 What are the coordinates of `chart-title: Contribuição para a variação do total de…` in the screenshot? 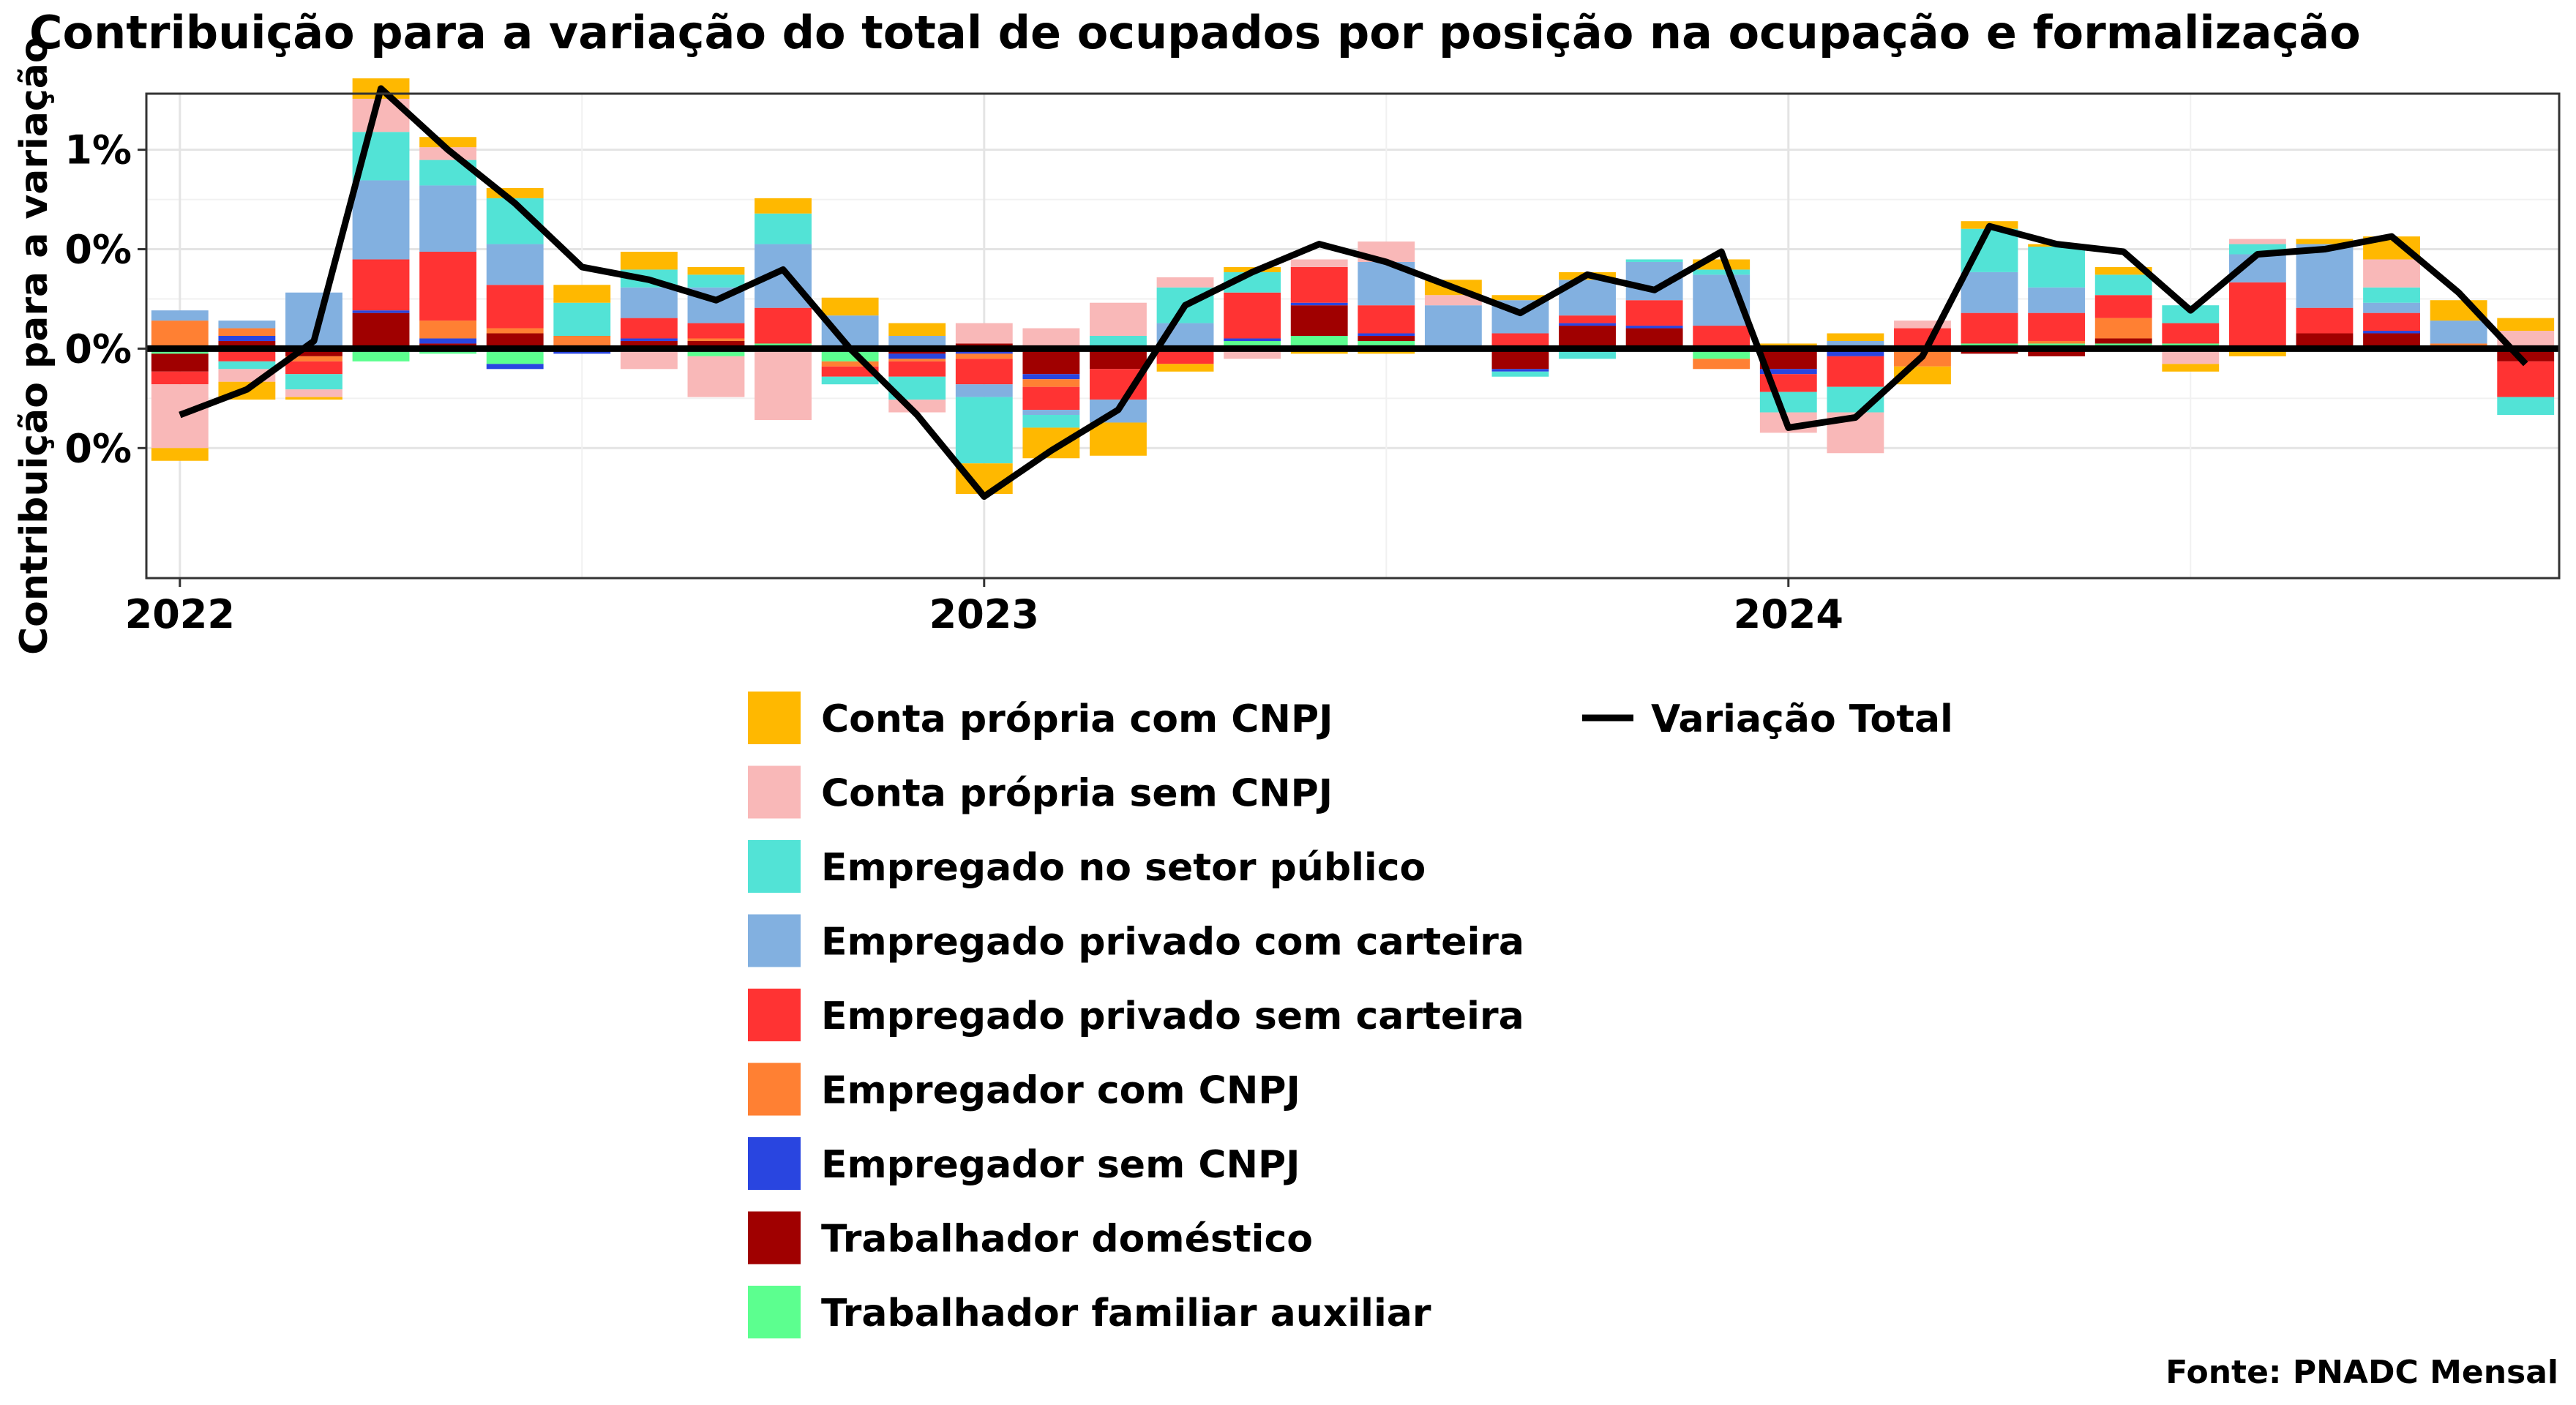 It's located at (1195, 32).